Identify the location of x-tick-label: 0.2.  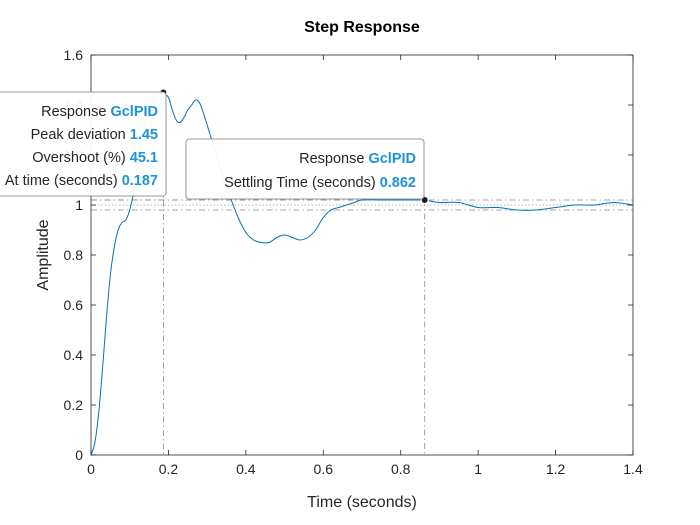
(169, 469).